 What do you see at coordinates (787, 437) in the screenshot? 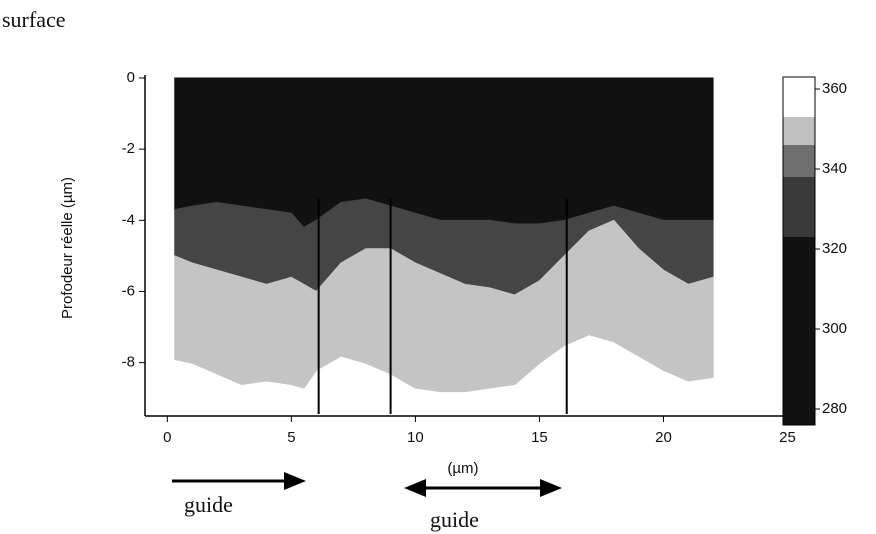
I see `x-tick-label: 25` at bounding box center [787, 437].